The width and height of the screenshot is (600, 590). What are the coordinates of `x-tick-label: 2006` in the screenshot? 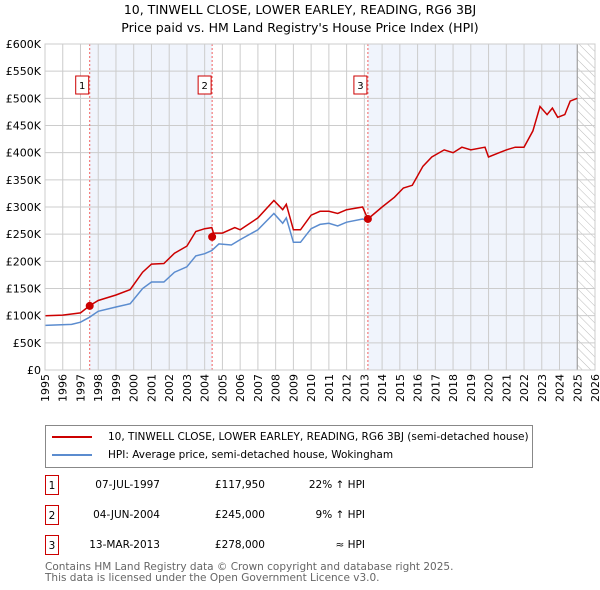 It's located at (240, 388).